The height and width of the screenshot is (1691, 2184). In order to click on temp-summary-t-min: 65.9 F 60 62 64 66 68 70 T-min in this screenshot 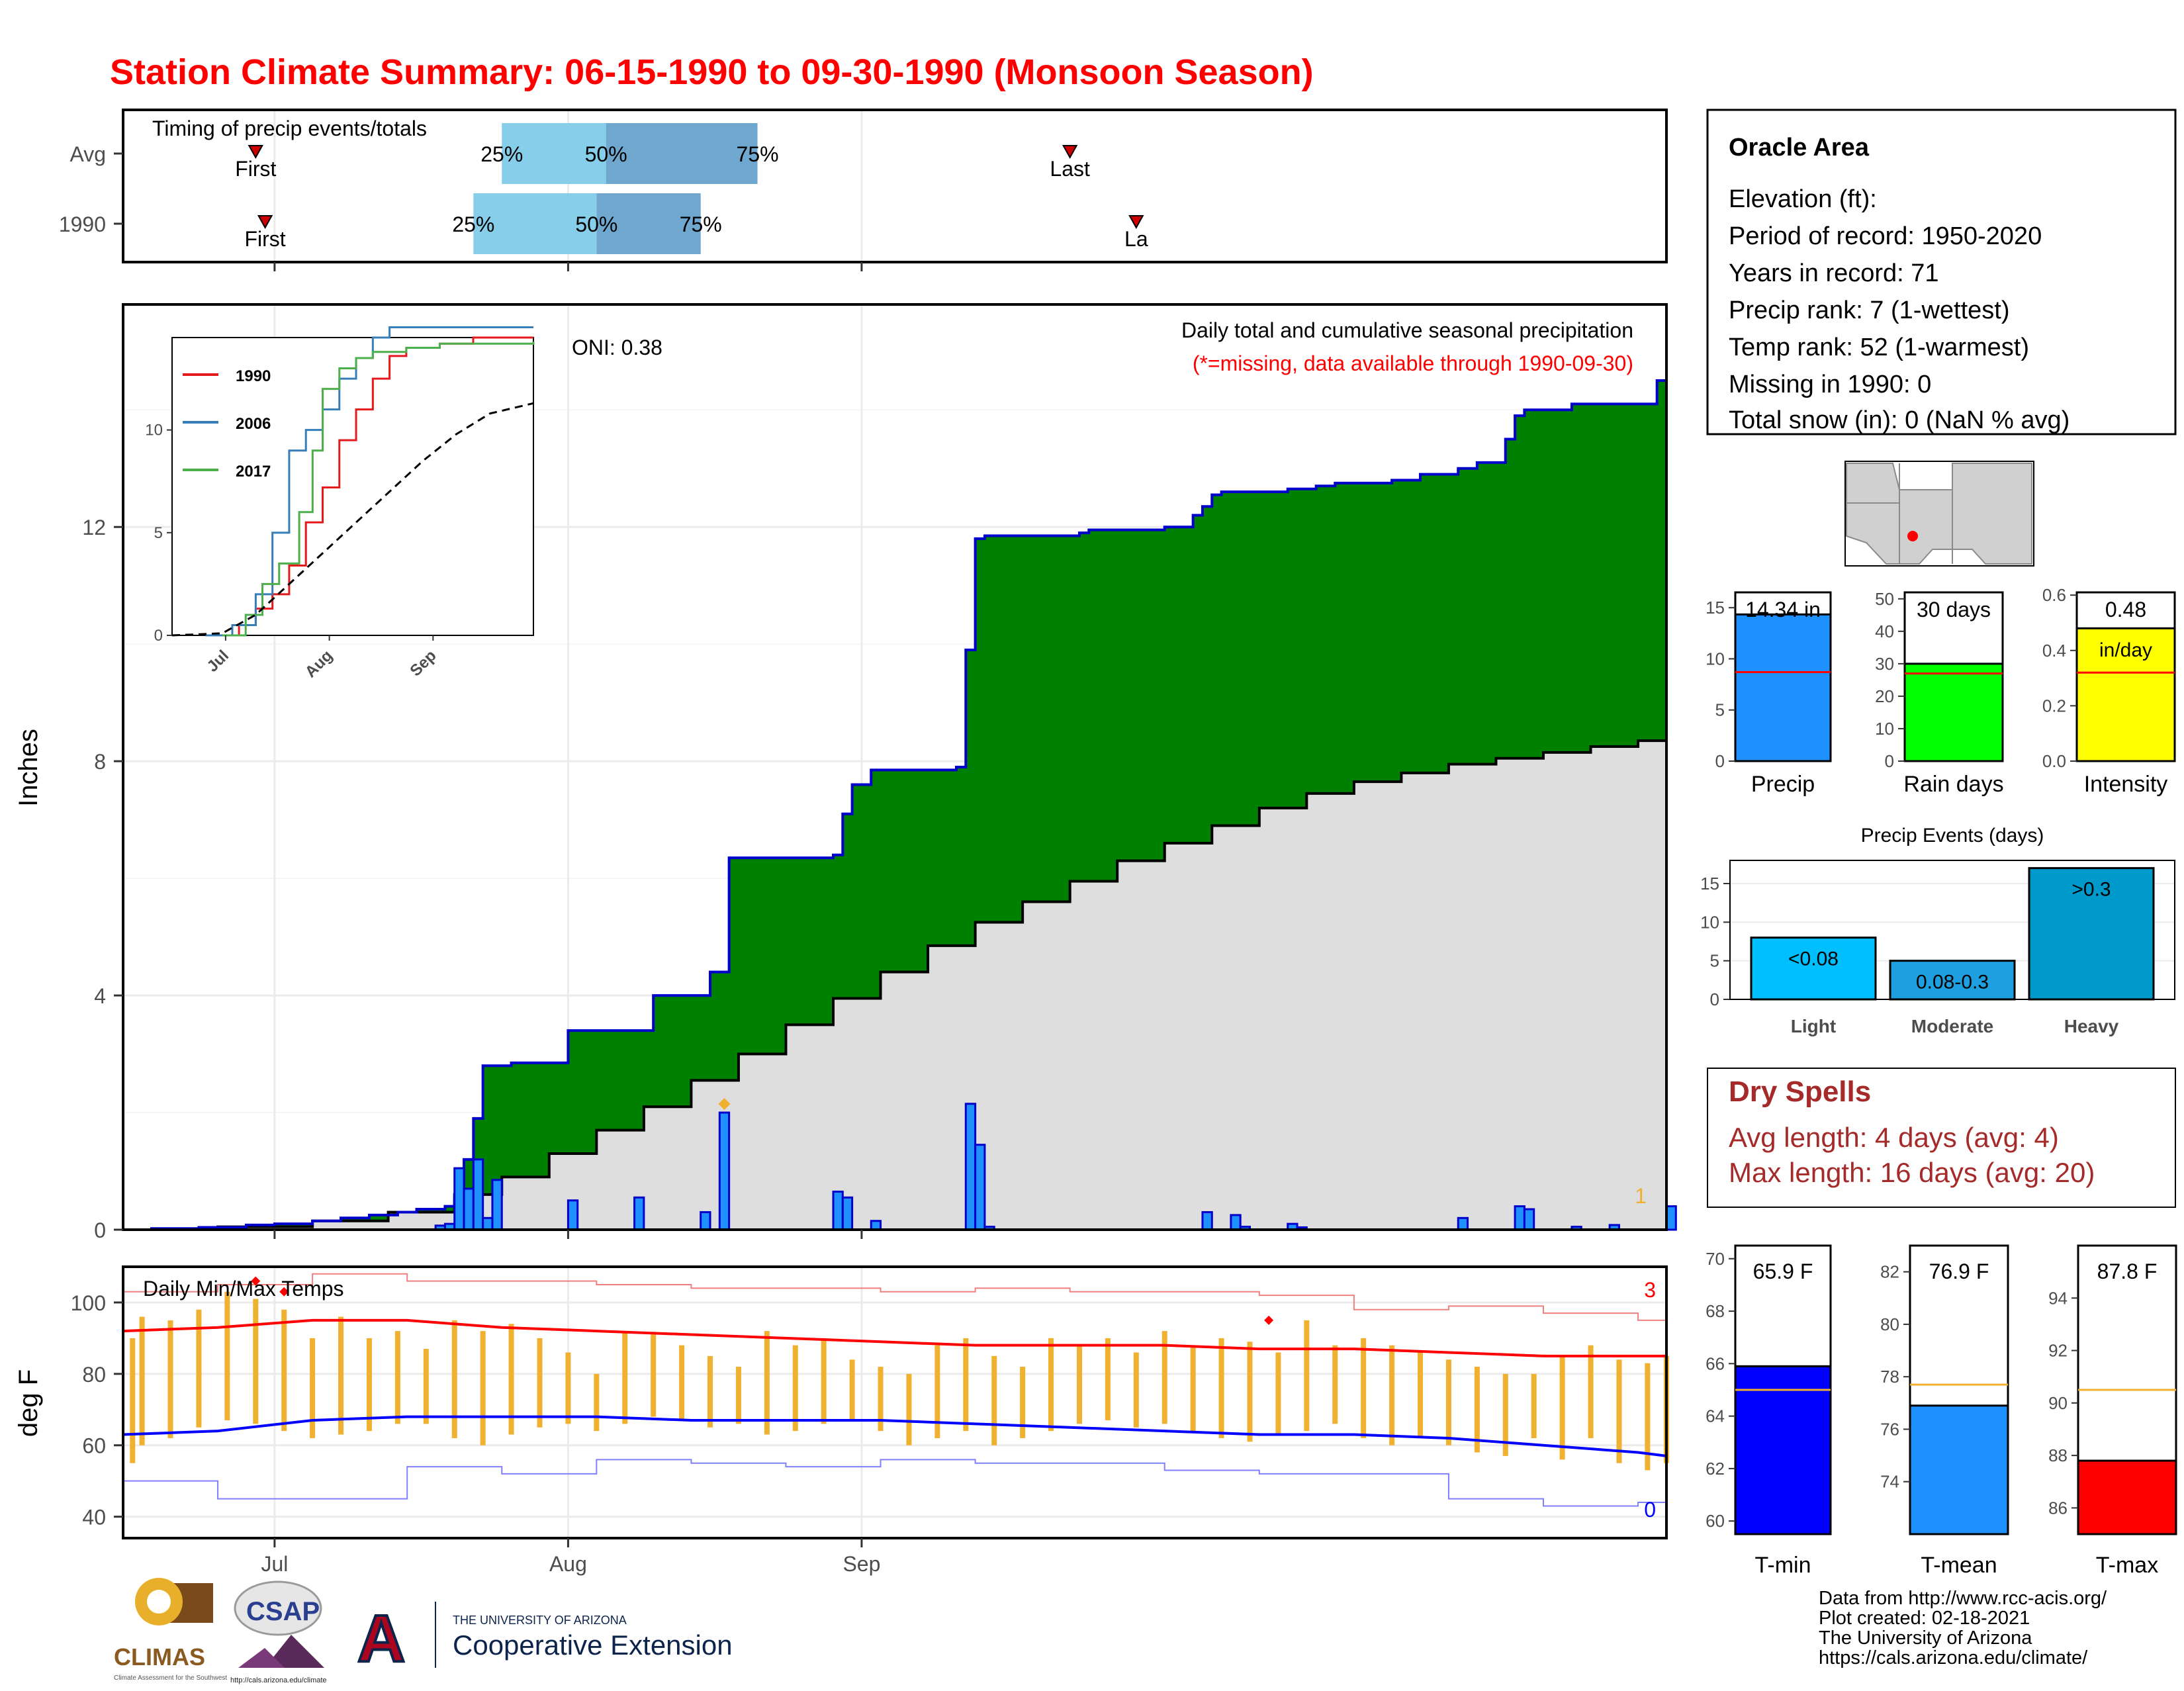, I will do `click(1769, 1411)`.